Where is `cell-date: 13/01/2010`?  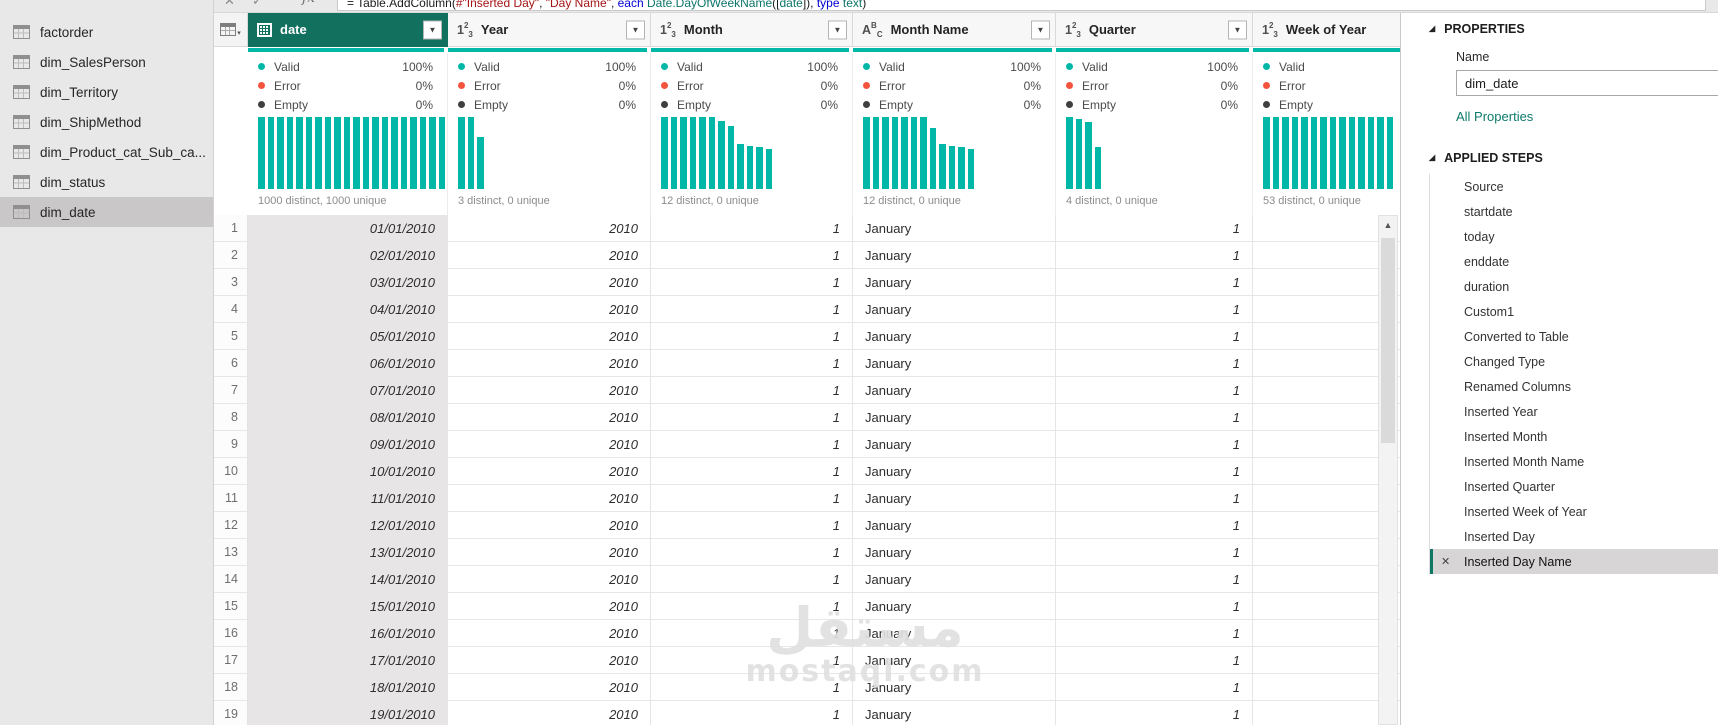
cell-date: 13/01/2010 is located at coordinates (348, 552).